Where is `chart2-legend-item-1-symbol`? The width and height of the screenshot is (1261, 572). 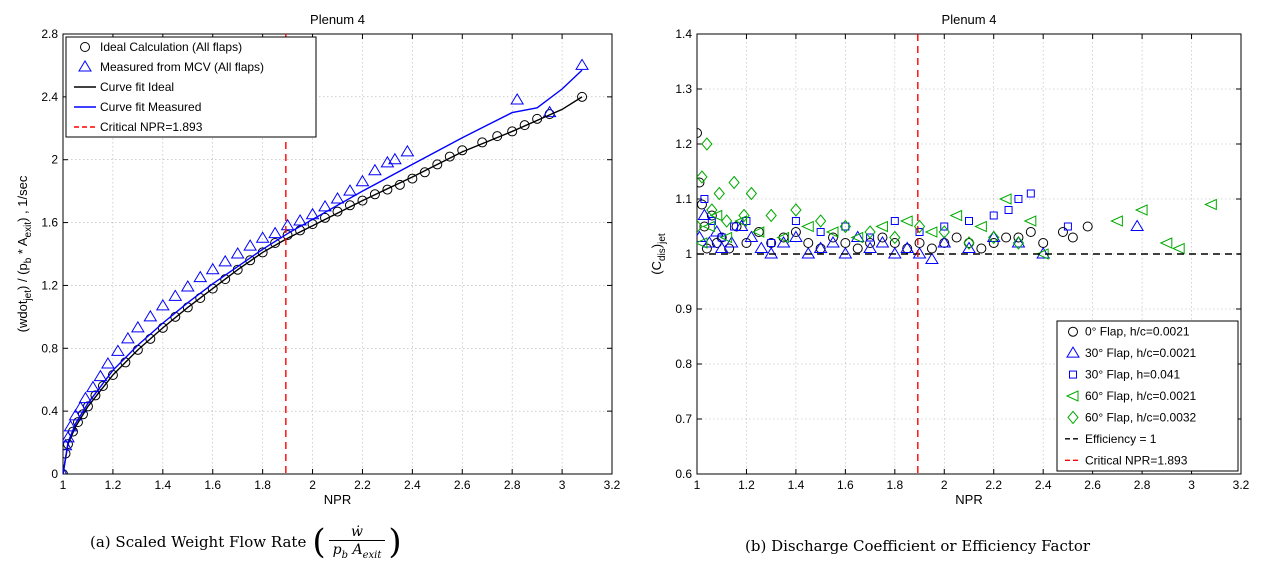 chart2-legend-item-1-symbol is located at coordinates (1073, 352).